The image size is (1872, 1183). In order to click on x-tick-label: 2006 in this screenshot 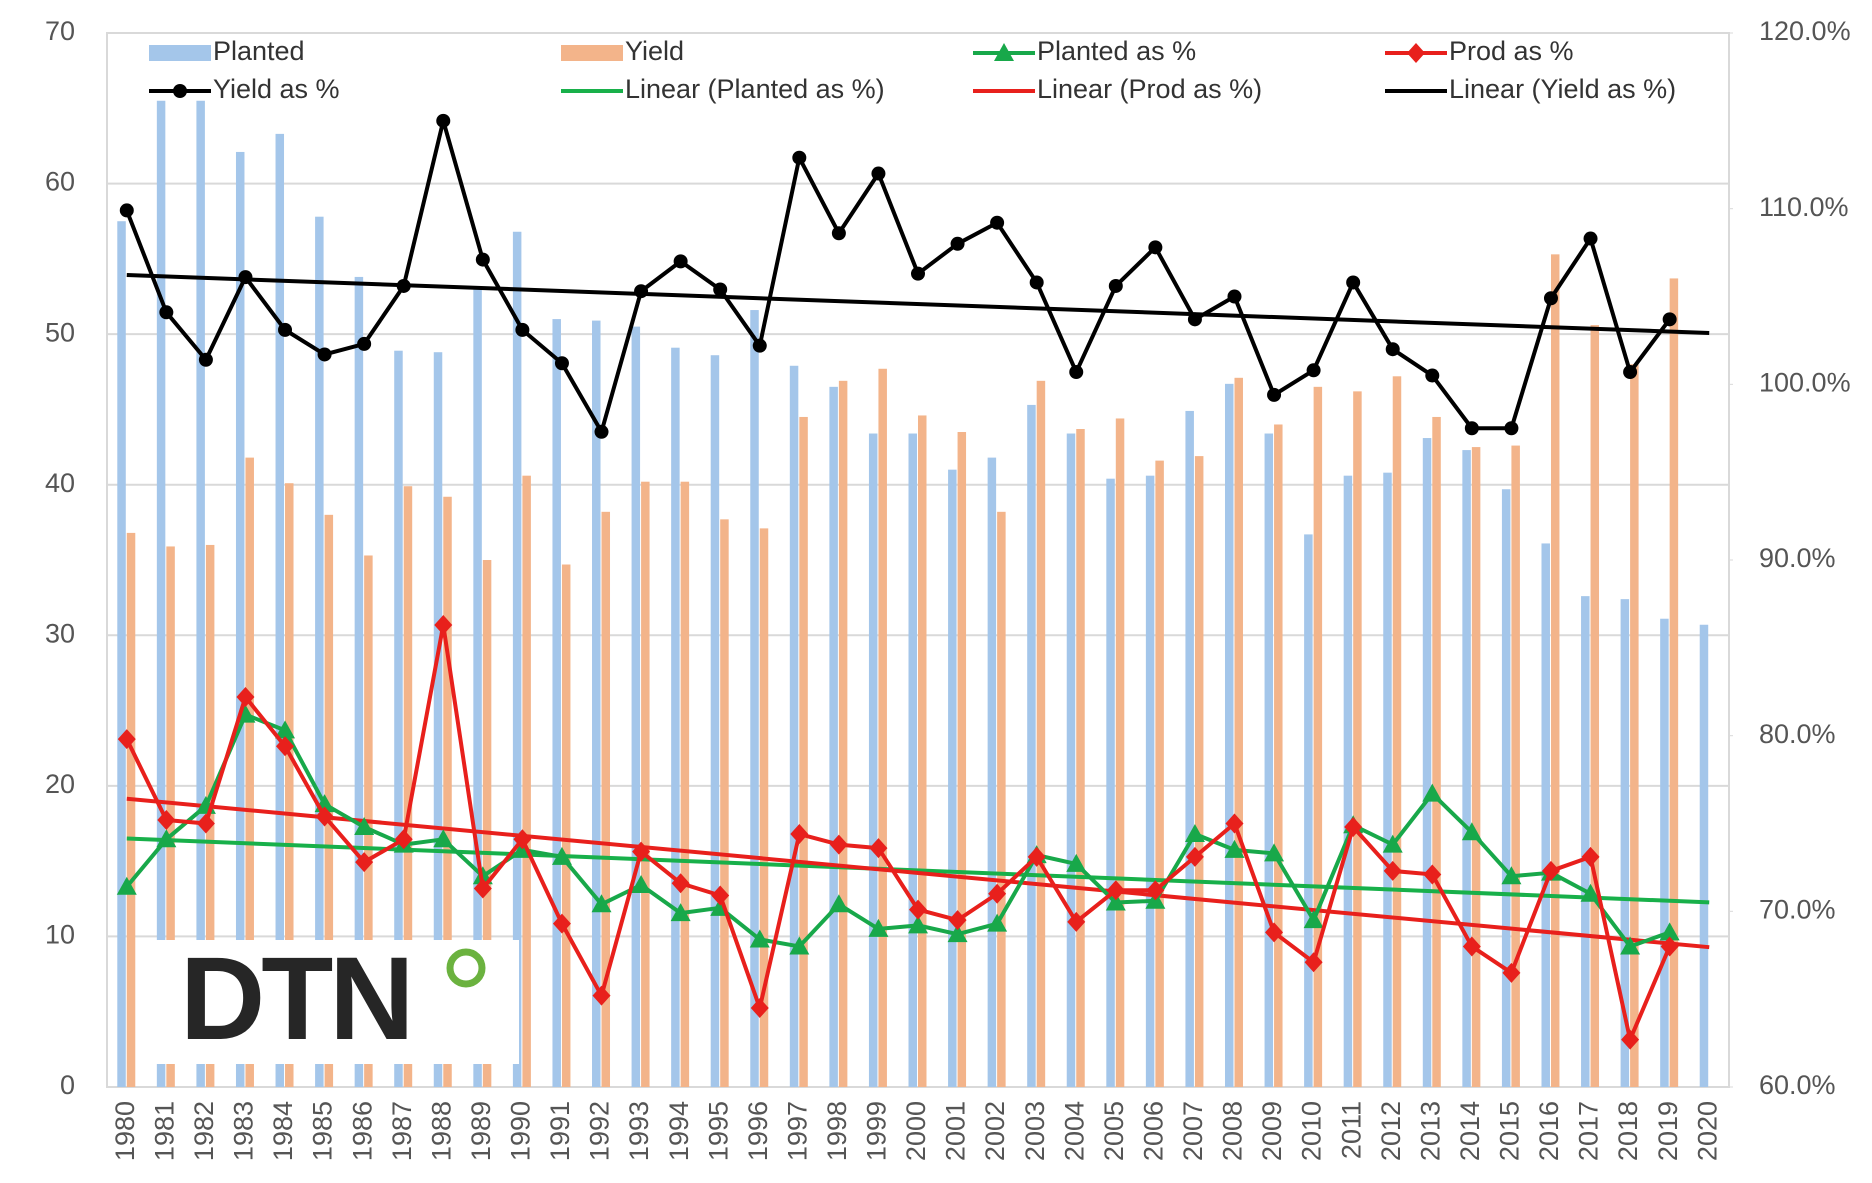, I will do `click(1153, 1131)`.